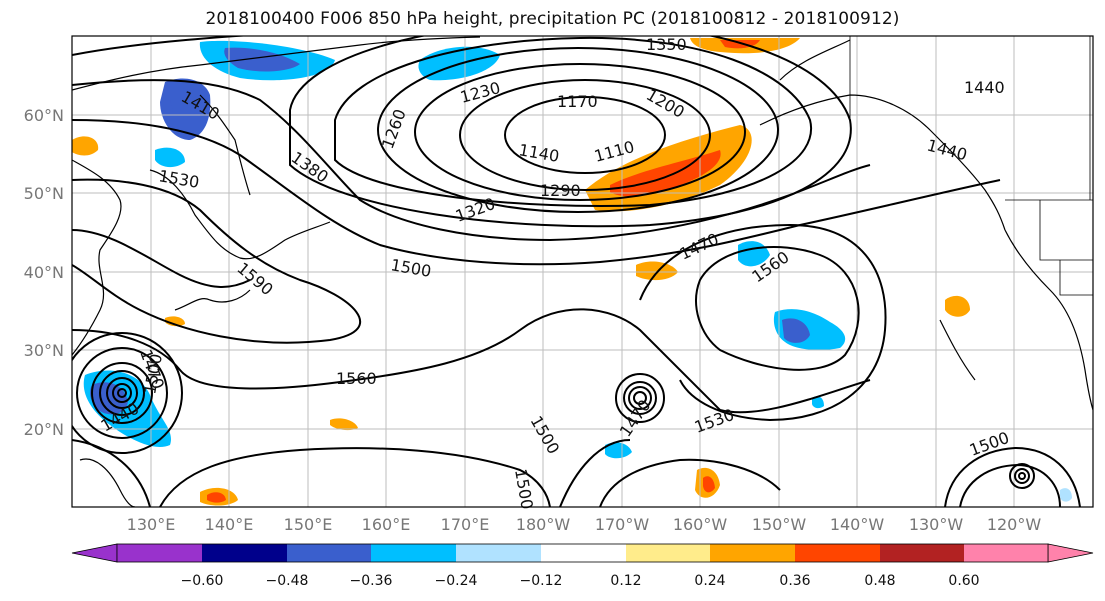 The width and height of the screenshot is (1105, 601). Describe the element at coordinates (254, 279) in the screenshot. I see `contour-label: 1590` at that location.